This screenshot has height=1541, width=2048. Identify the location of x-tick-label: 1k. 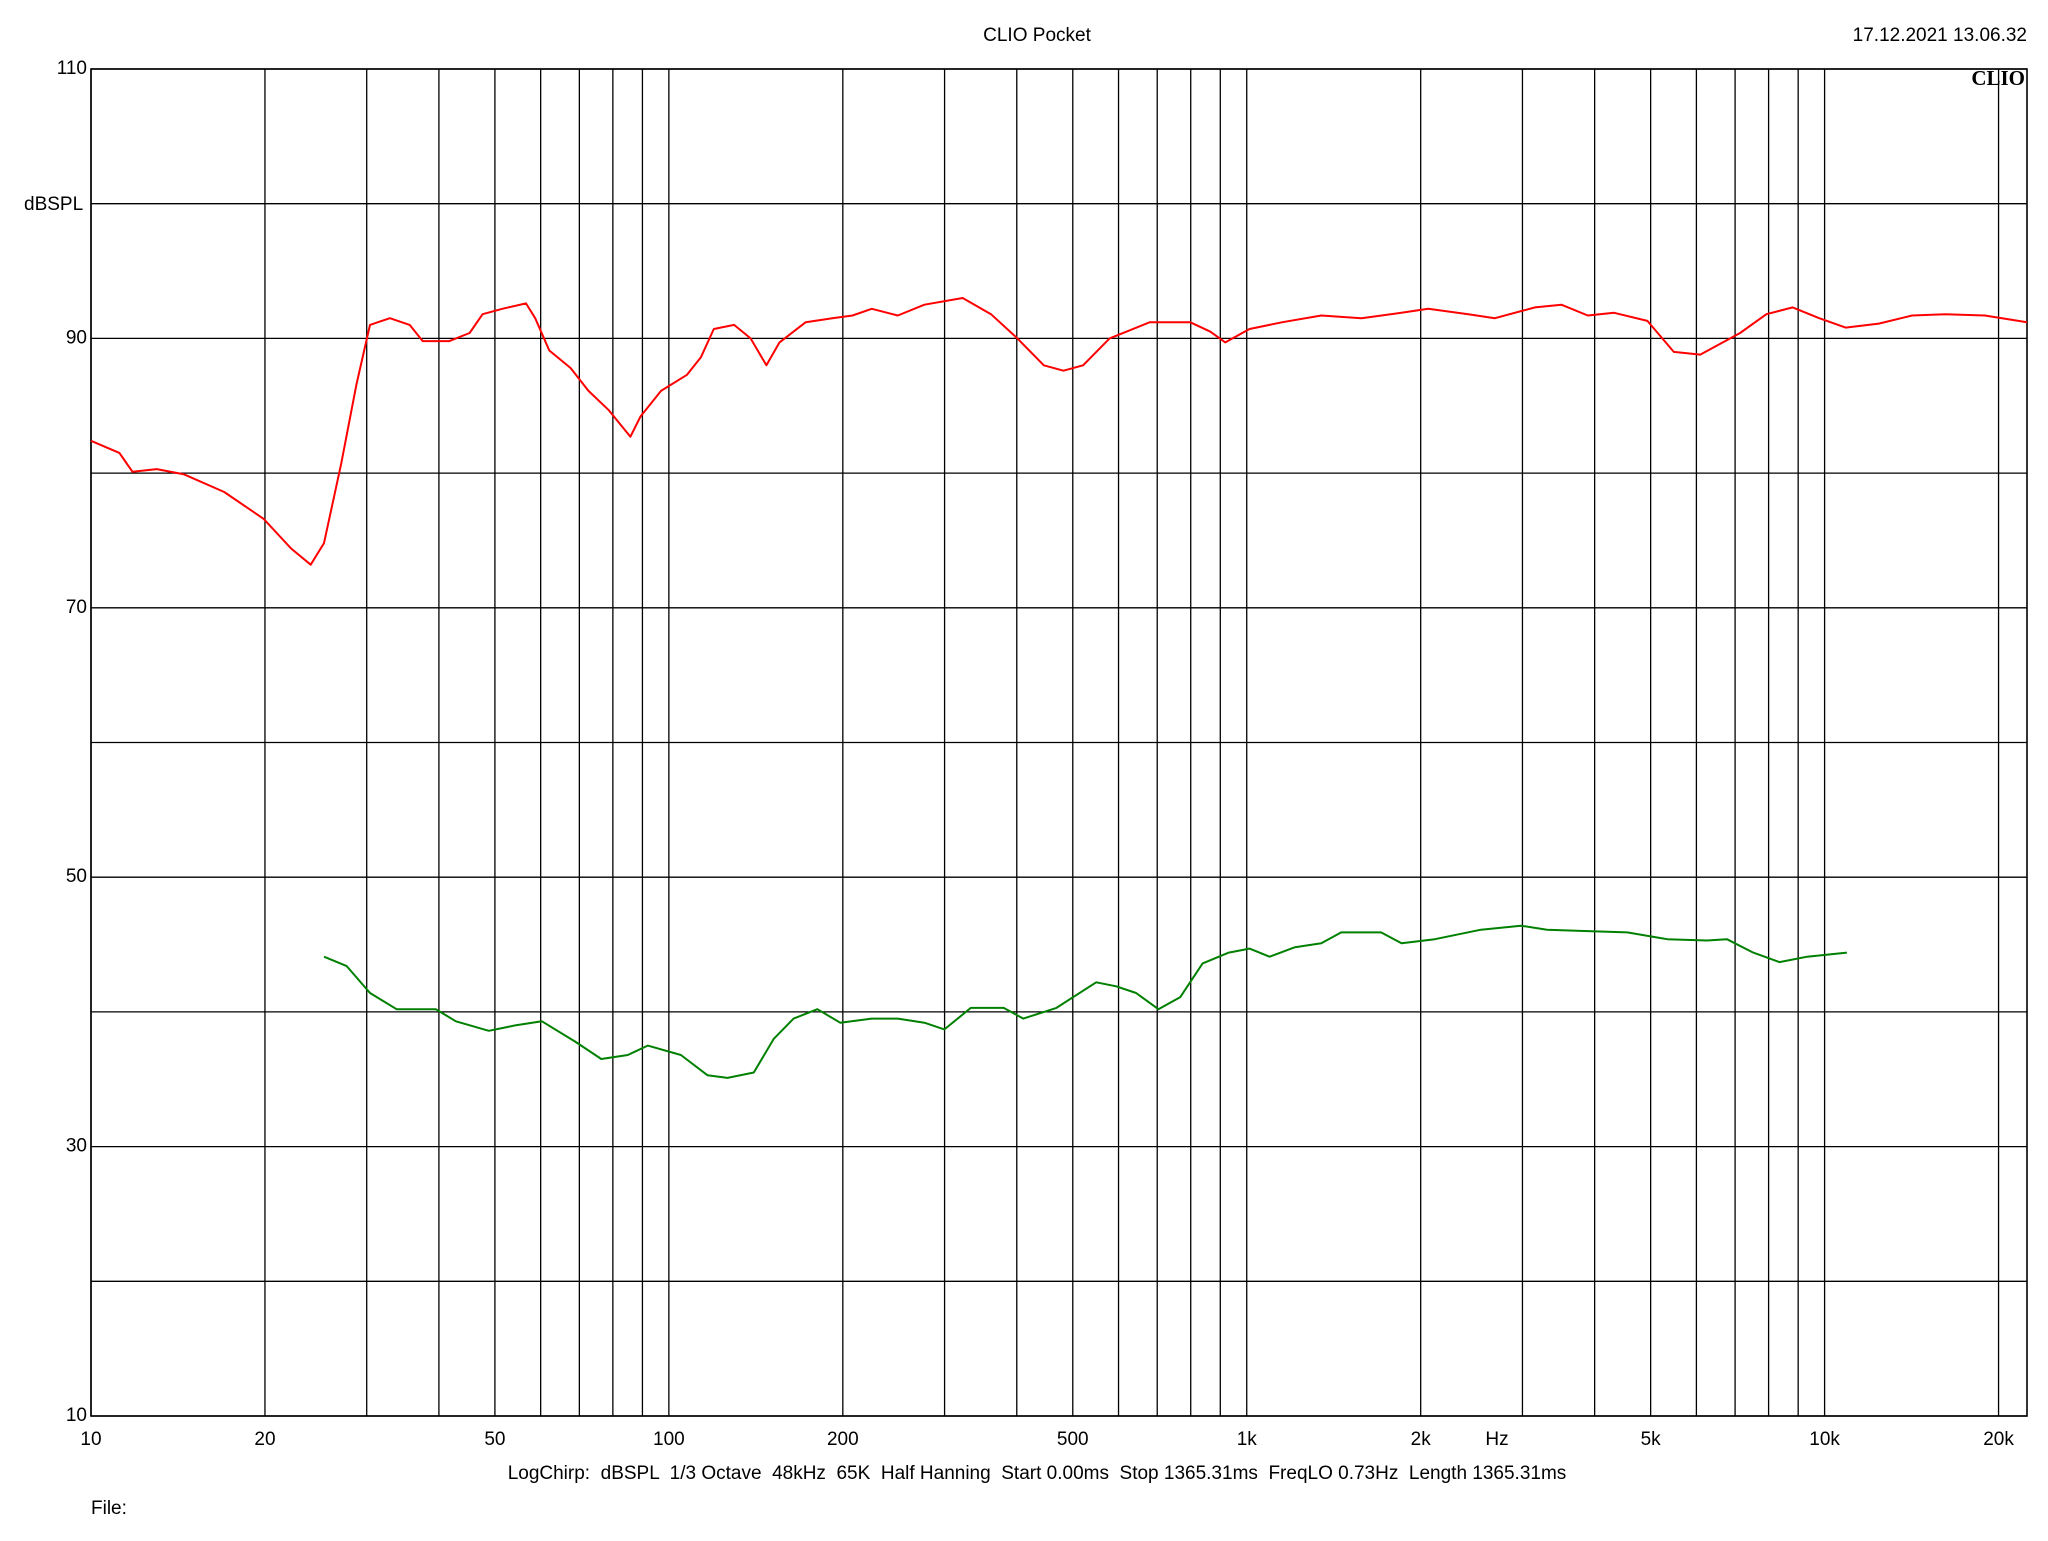
(1247, 1439).